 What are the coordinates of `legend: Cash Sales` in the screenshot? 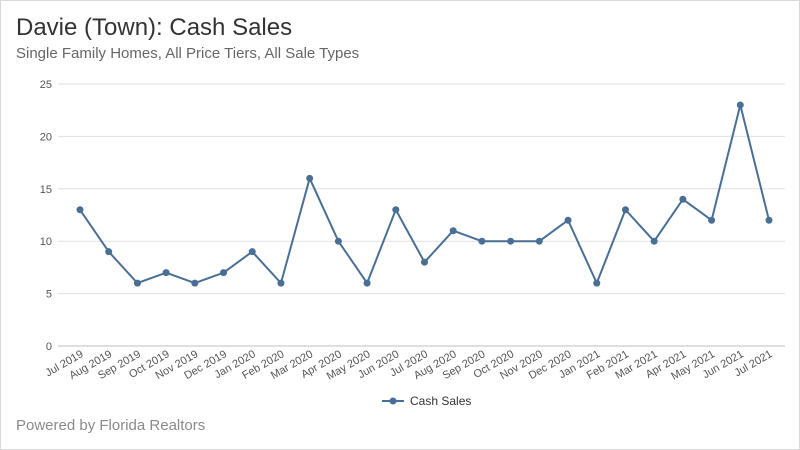 It's located at (426, 401).